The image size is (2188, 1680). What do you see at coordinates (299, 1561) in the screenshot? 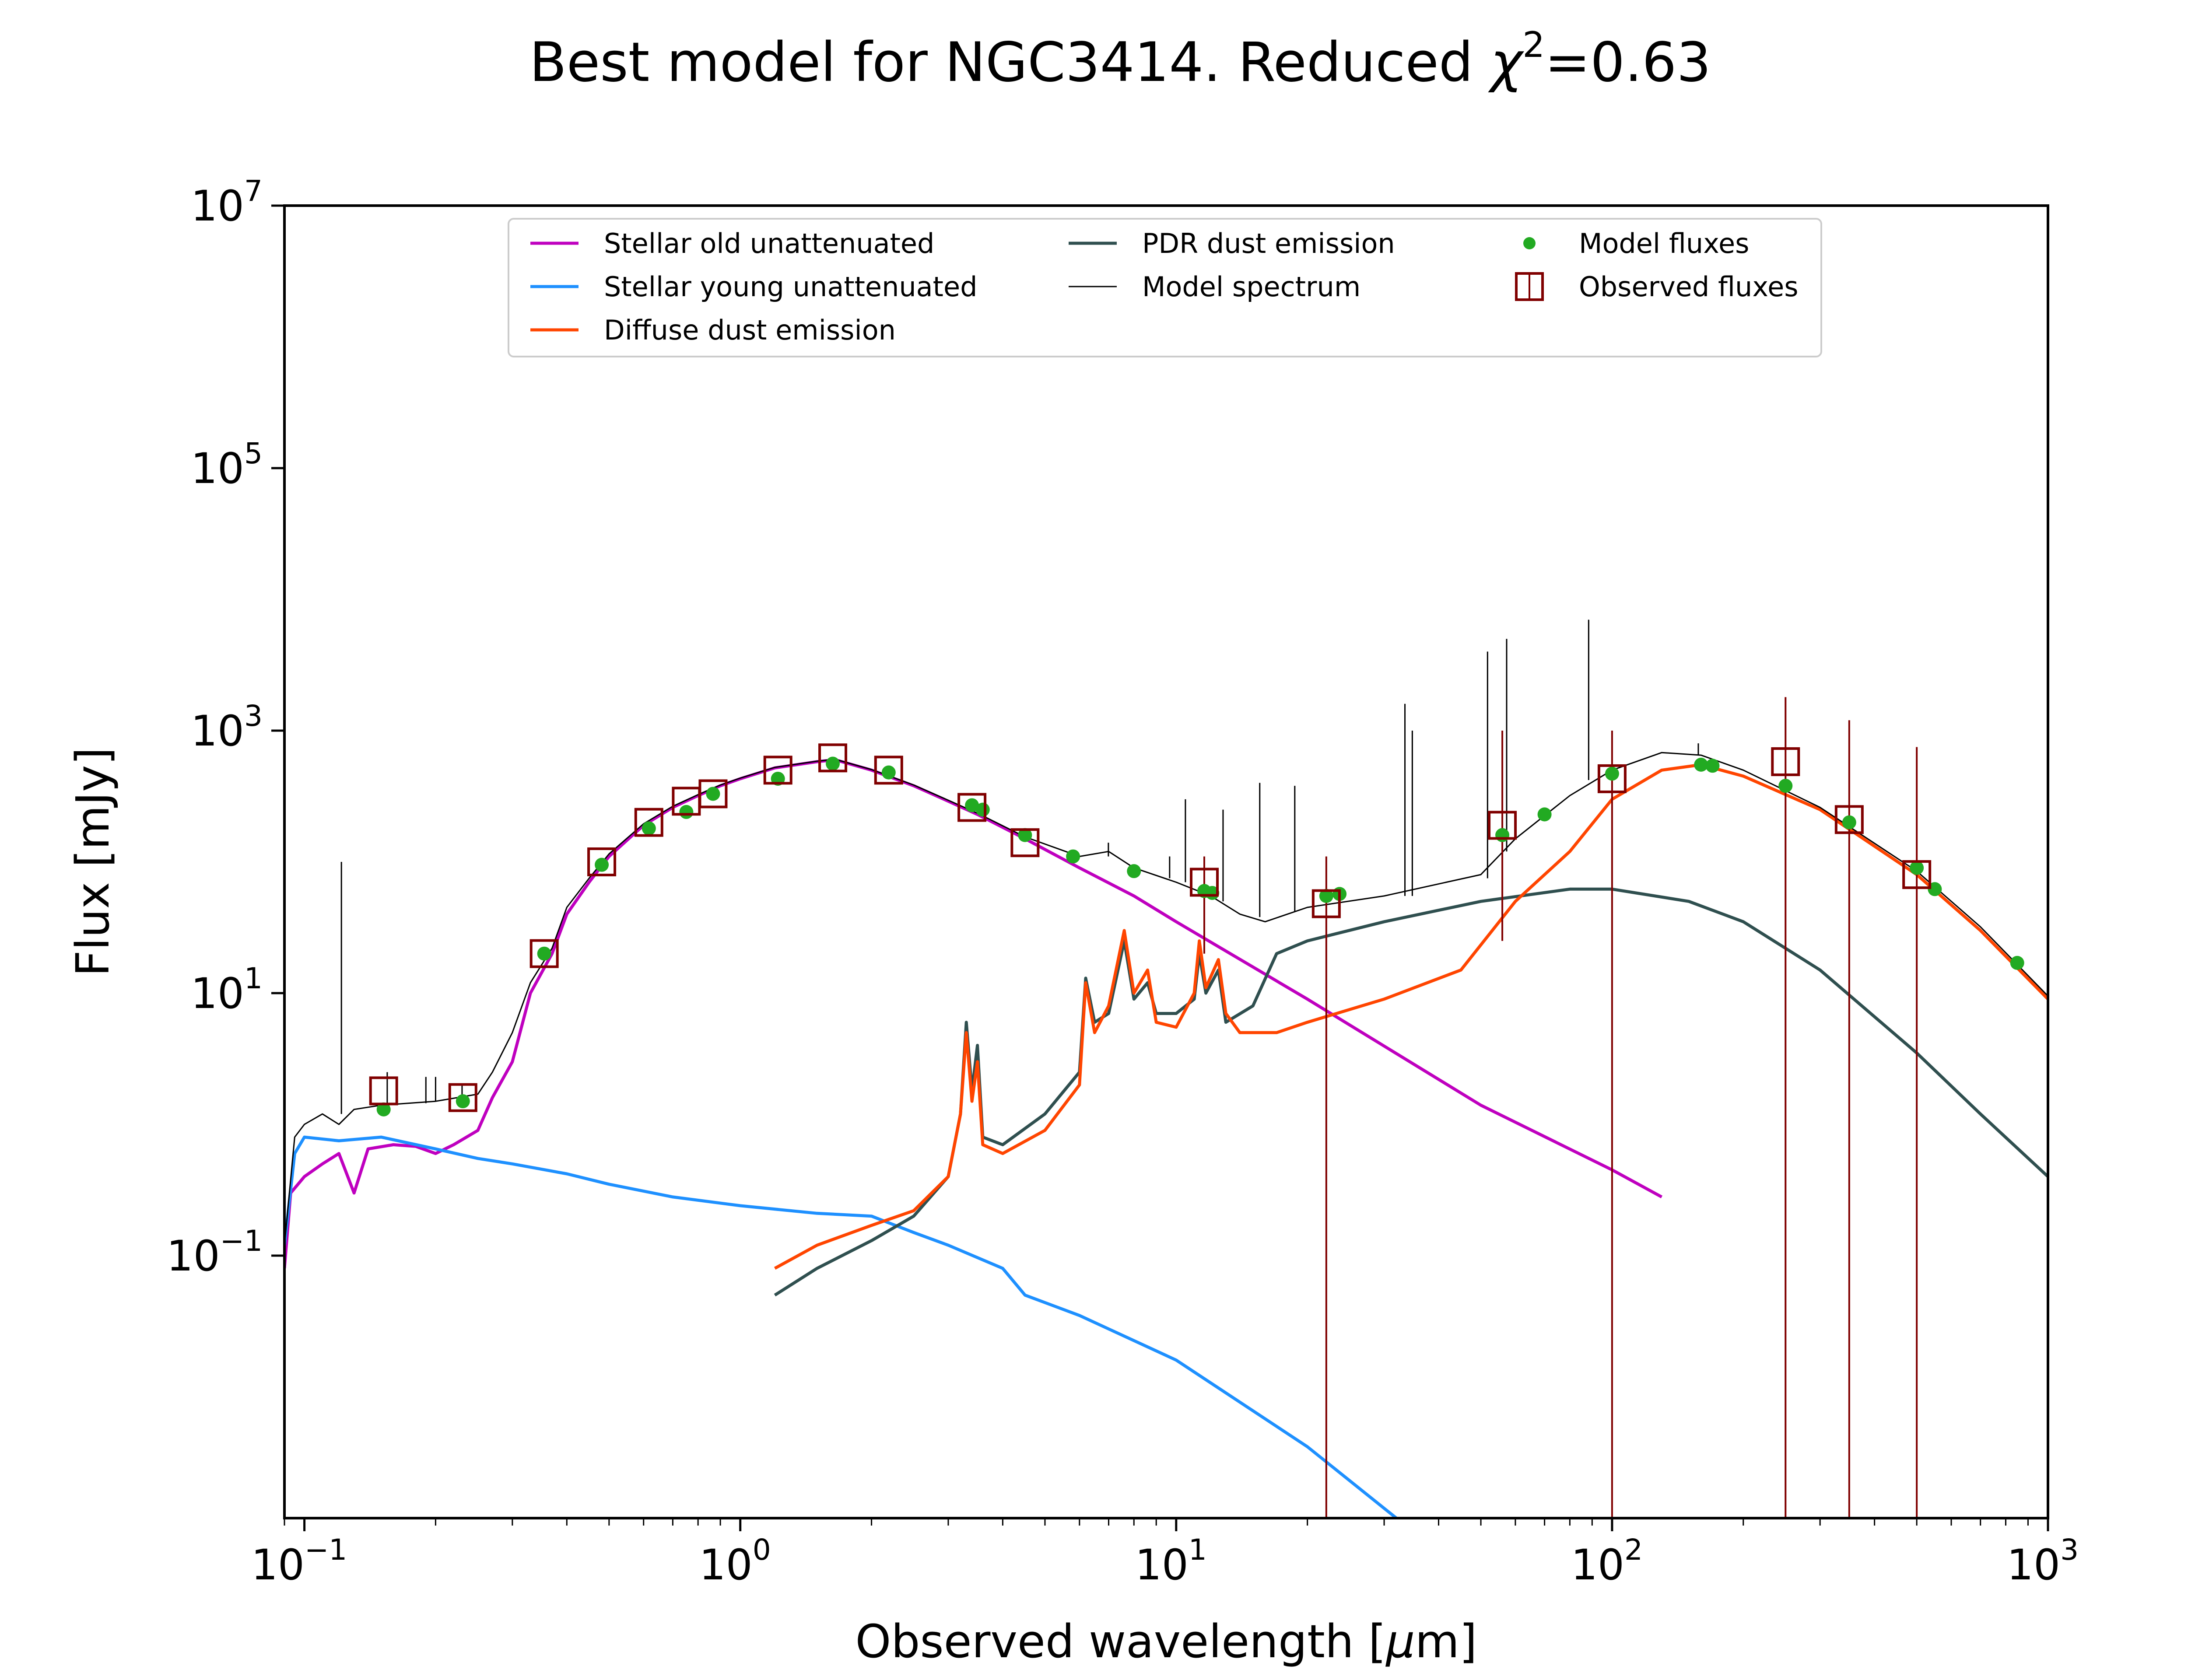
I see `x-tick-label: 10⁻¹` at bounding box center [299, 1561].